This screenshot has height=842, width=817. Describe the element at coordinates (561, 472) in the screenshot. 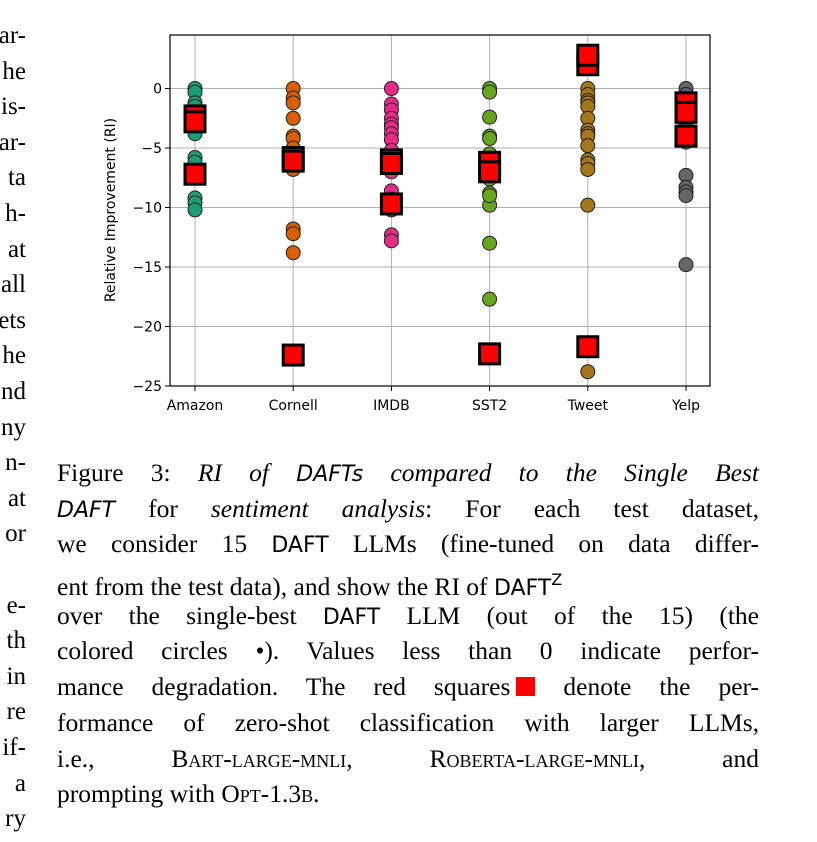

I see `text: compared to the Single Best` at that location.